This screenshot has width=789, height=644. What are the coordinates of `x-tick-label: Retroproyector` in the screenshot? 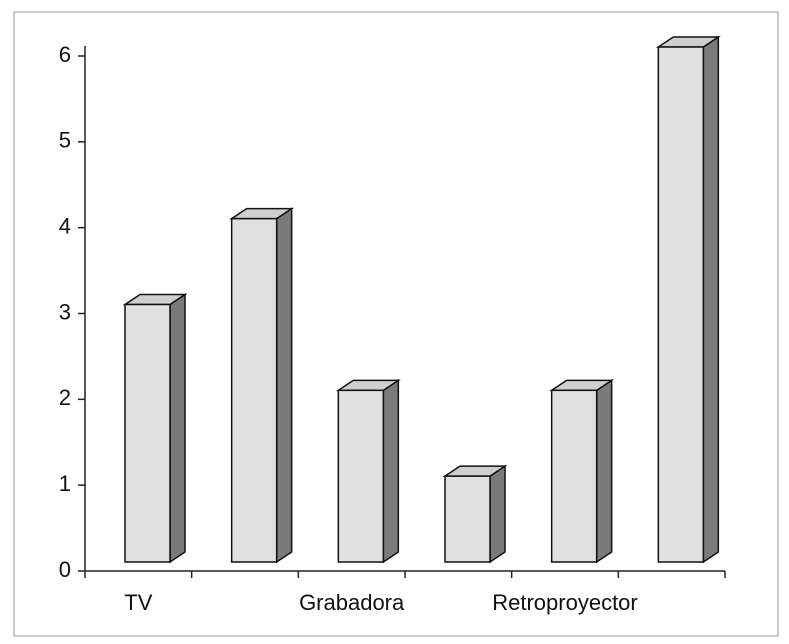 It's located at (565, 602).